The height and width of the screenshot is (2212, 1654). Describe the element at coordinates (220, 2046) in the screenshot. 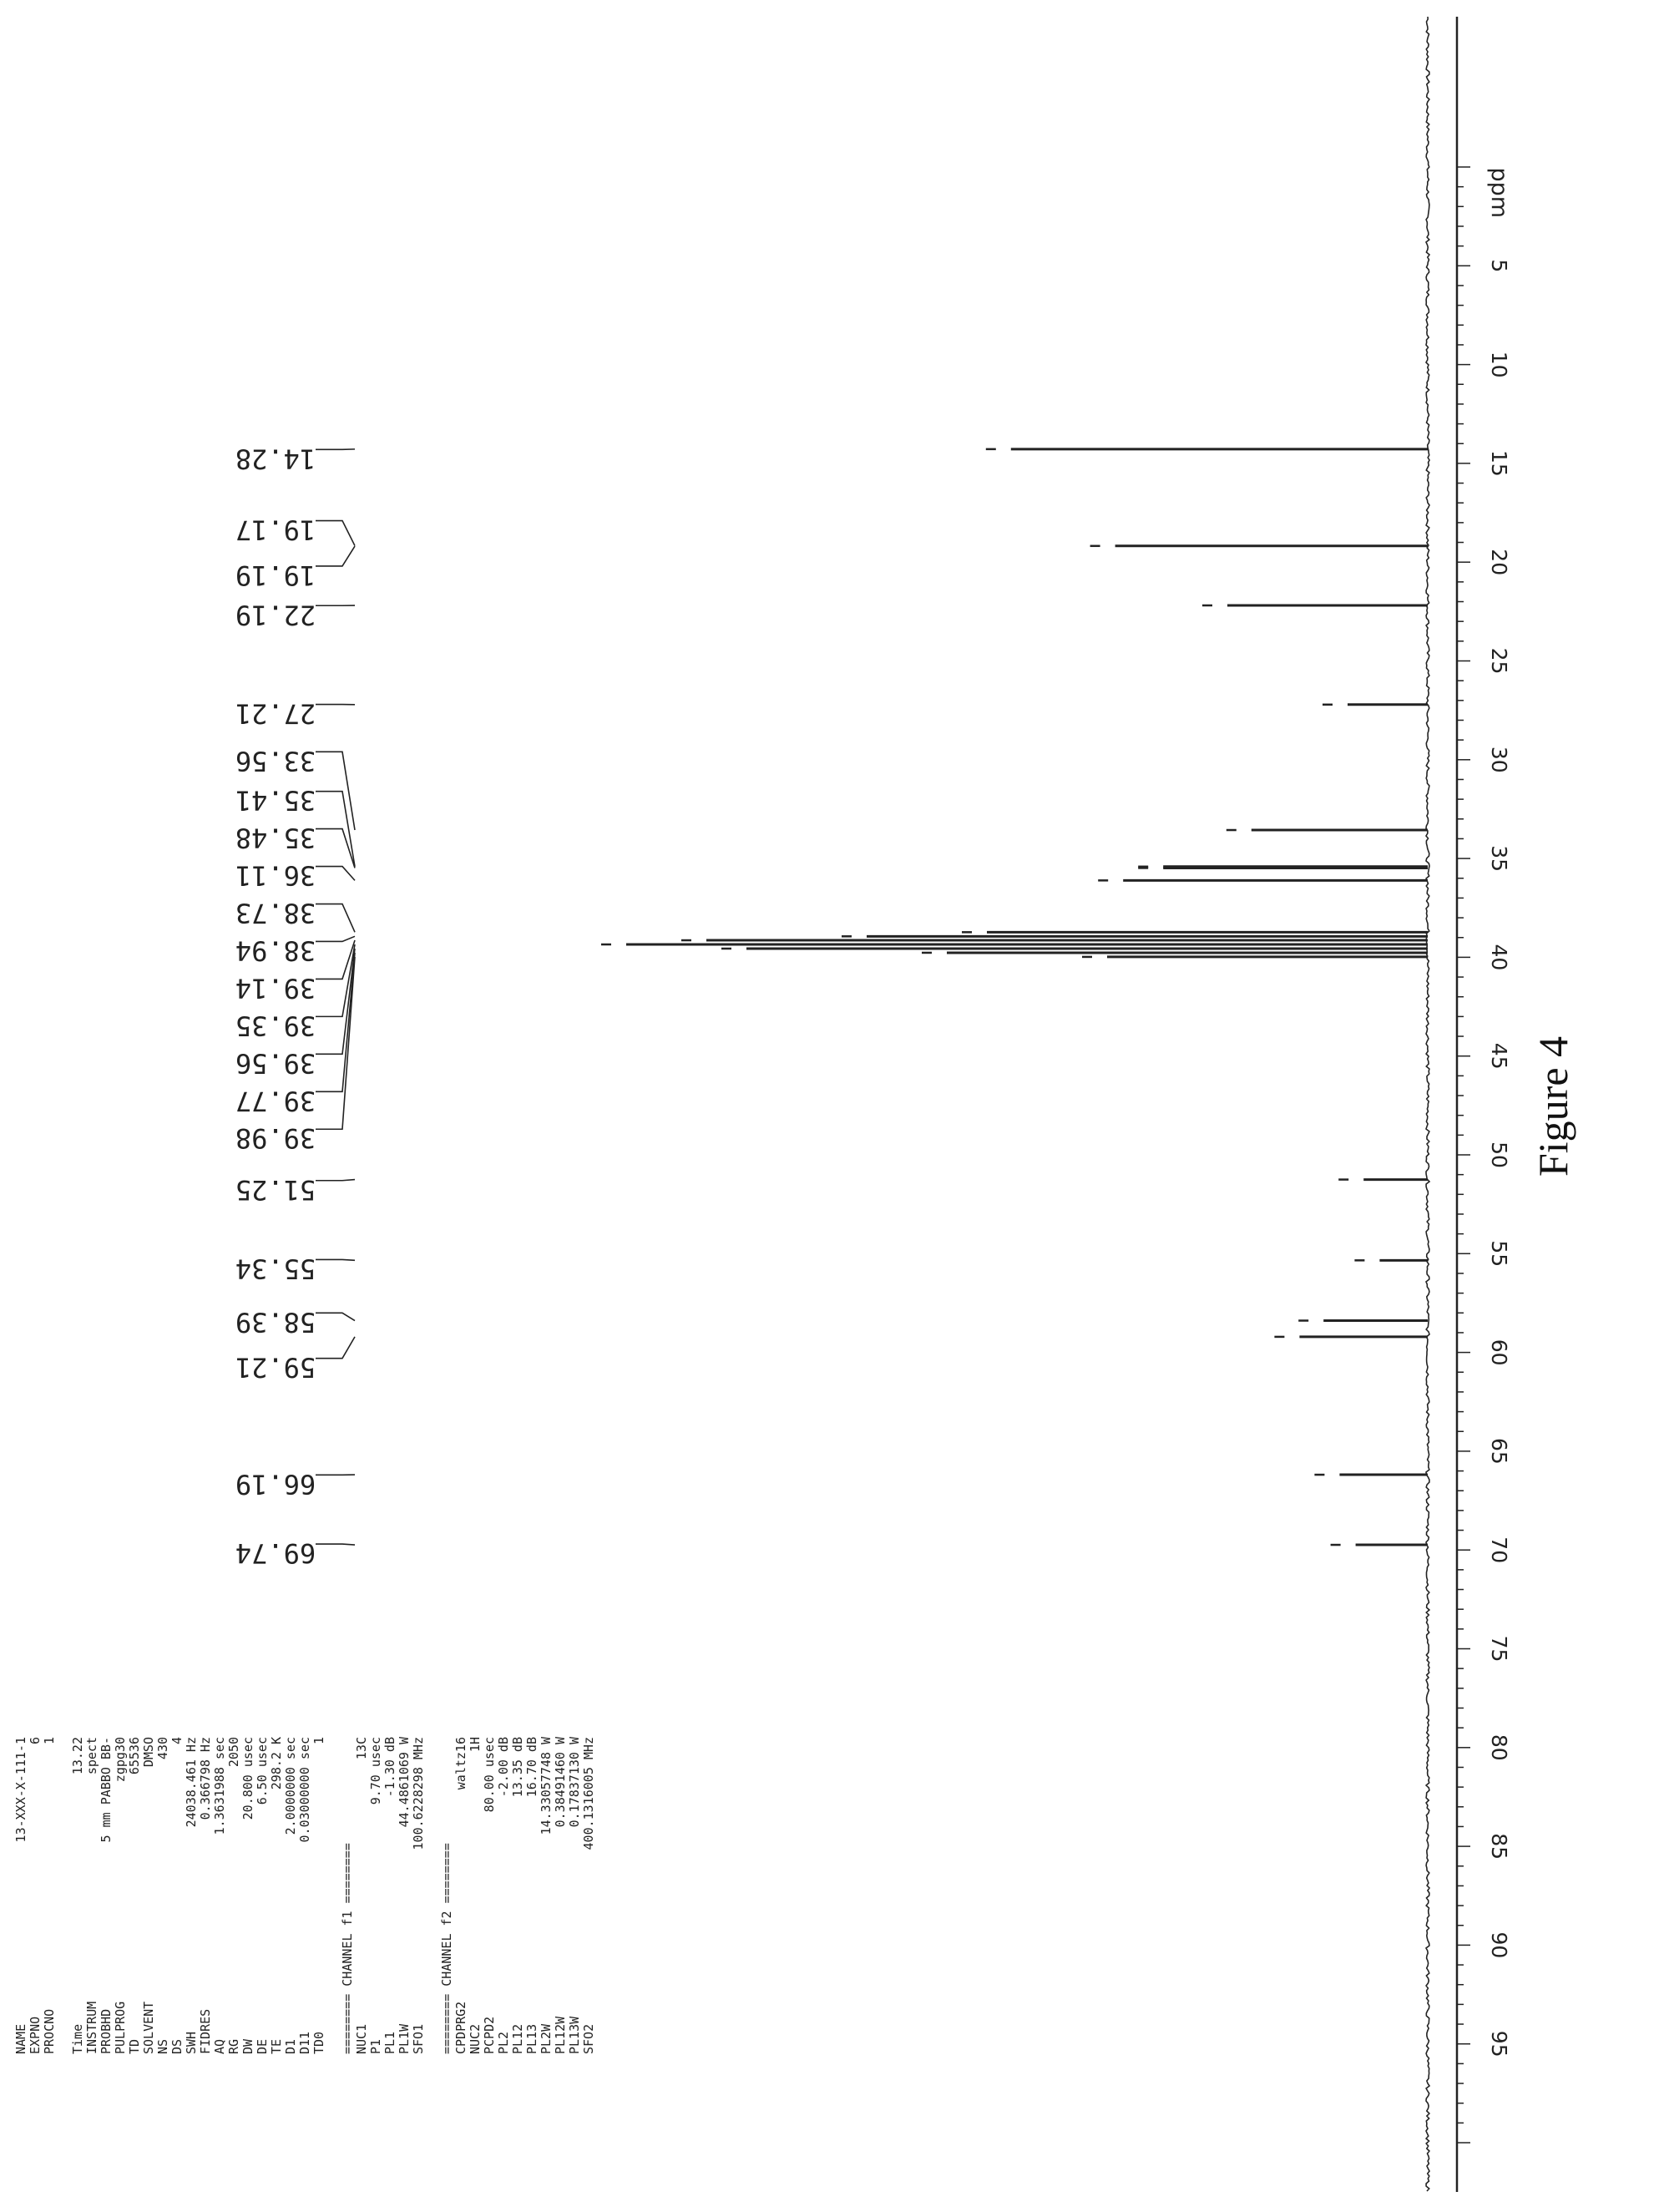

I see `param-row: AQ` at that location.